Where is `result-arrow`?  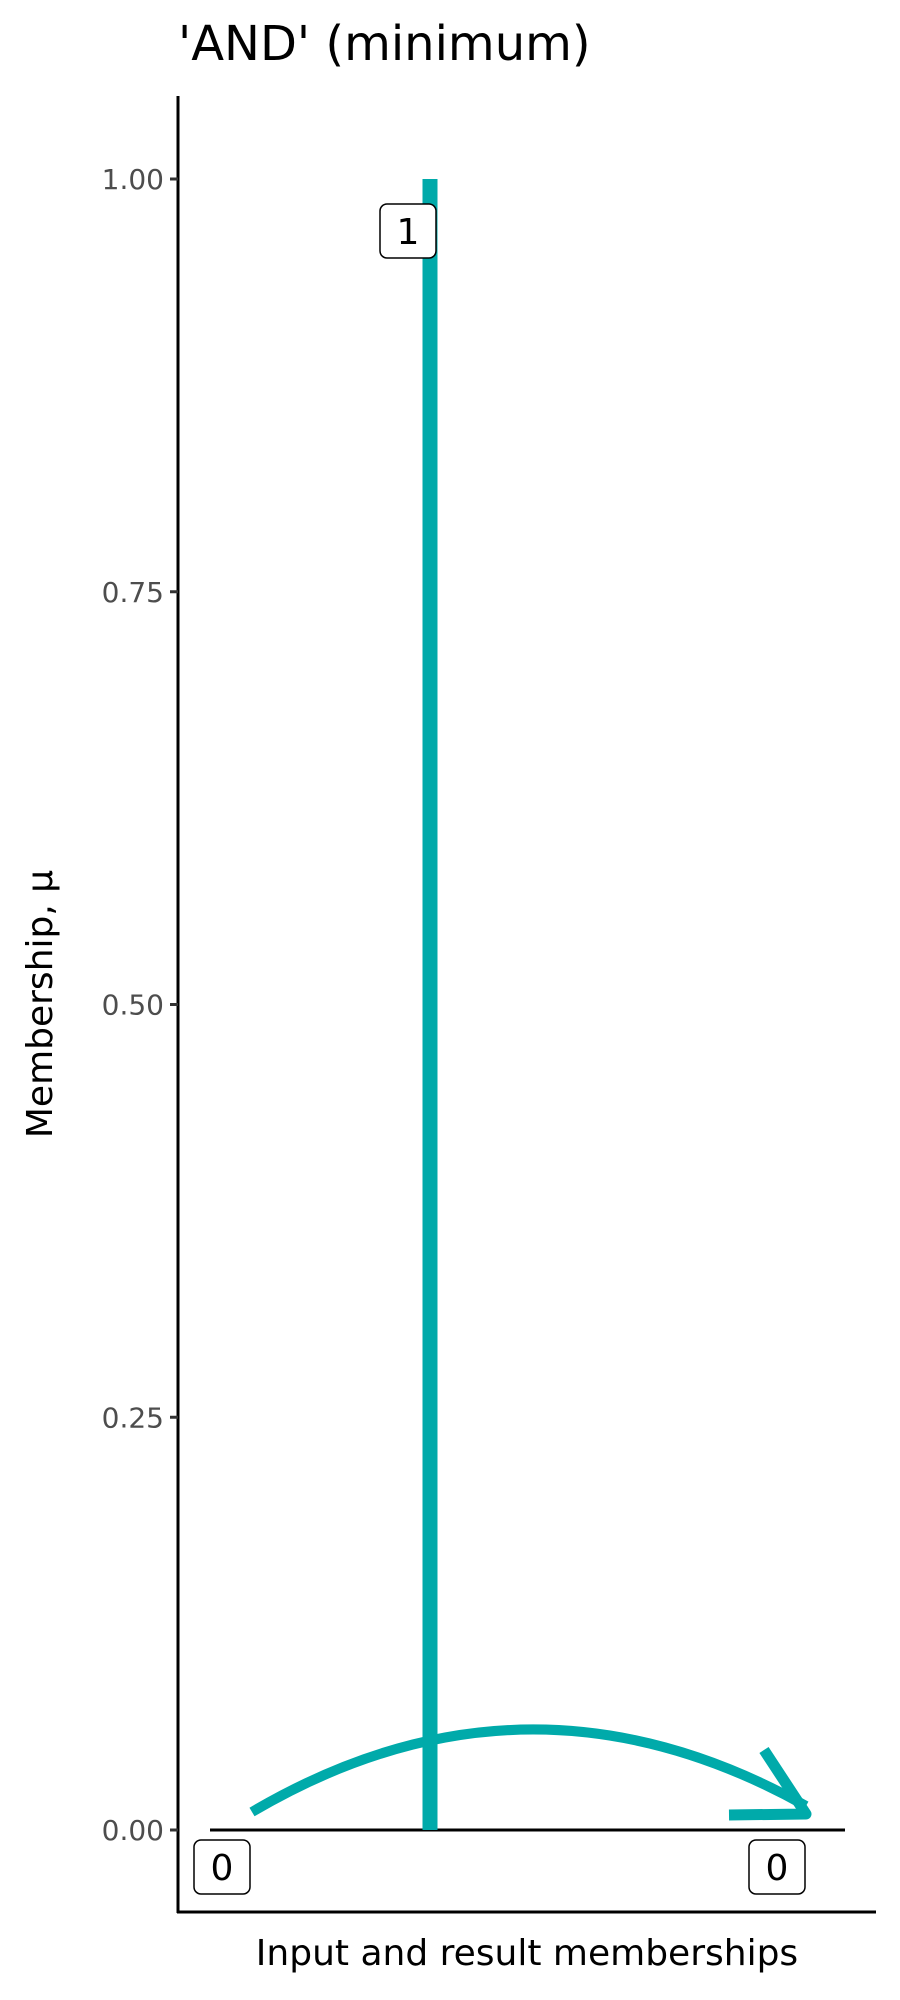
result-arrow is located at coordinates (529, 1770).